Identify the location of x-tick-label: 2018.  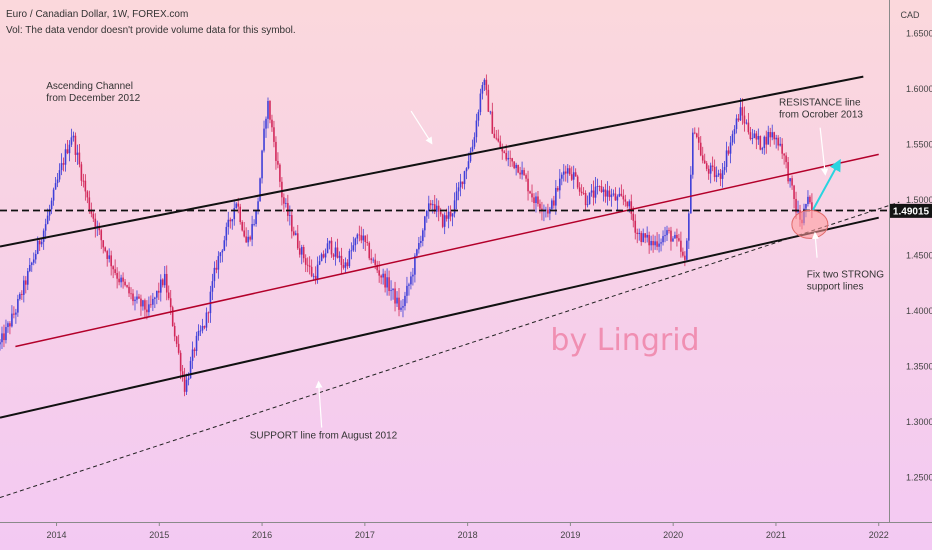
(468, 535).